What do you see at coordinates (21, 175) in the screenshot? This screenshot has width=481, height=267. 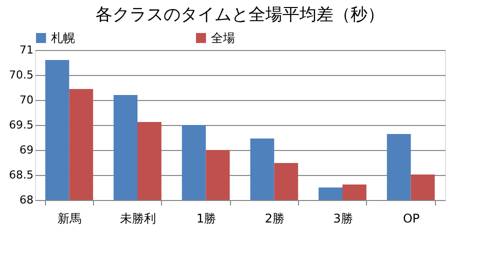 I see `y-tick-label: 68.5` at bounding box center [21, 175].